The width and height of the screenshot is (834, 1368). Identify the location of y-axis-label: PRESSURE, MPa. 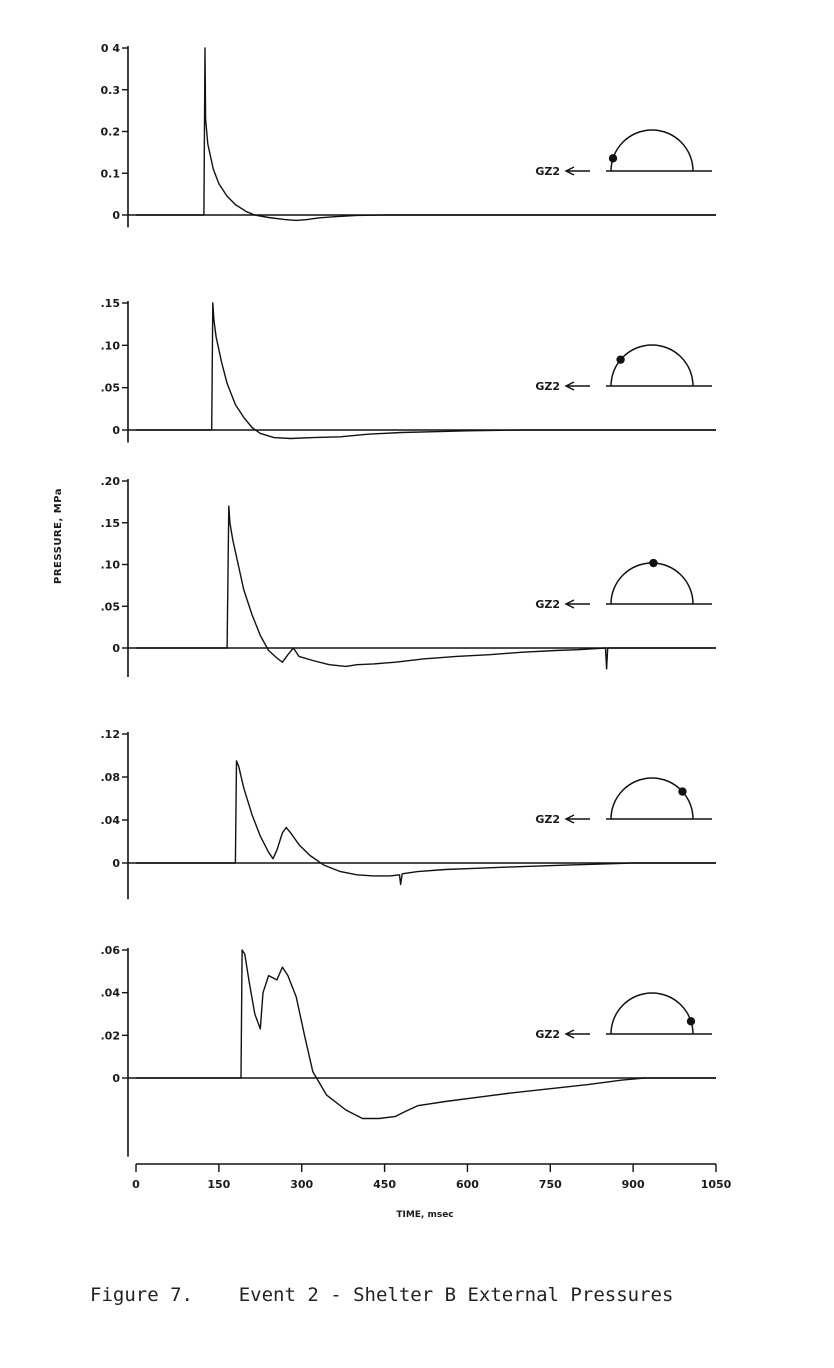
(58, 536).